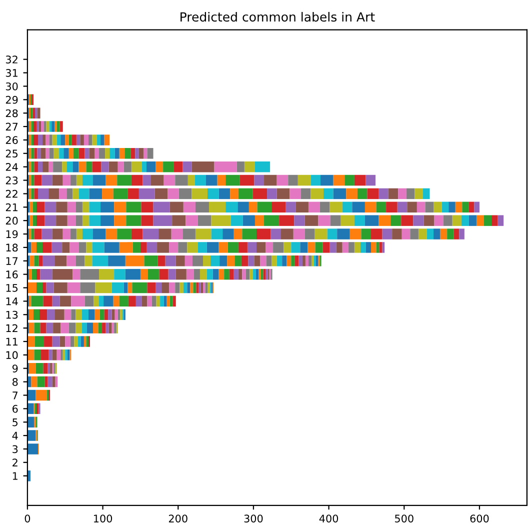 The image size is (528, 532). I want to click on y-tick-label: 18, so click(12, 248).